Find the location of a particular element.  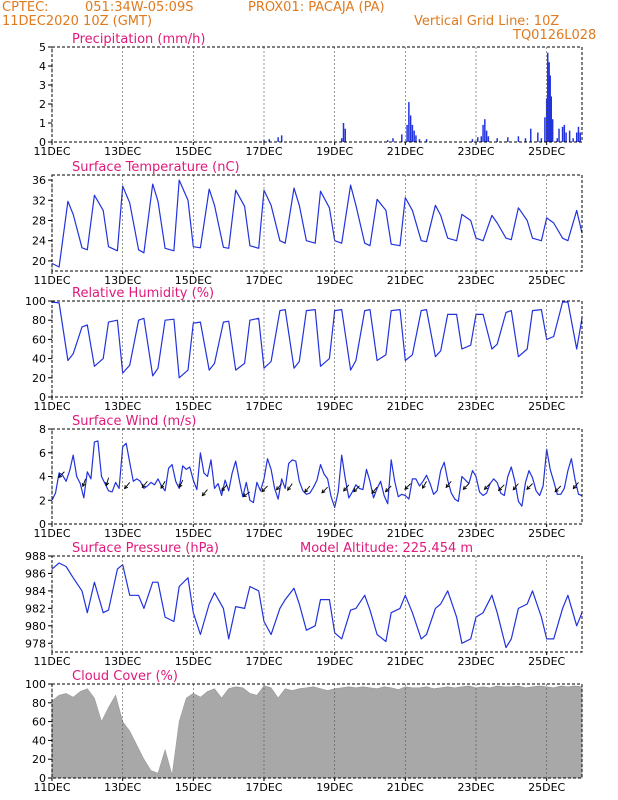

y-tick-label: 28 is located at coordinates (39, 220).